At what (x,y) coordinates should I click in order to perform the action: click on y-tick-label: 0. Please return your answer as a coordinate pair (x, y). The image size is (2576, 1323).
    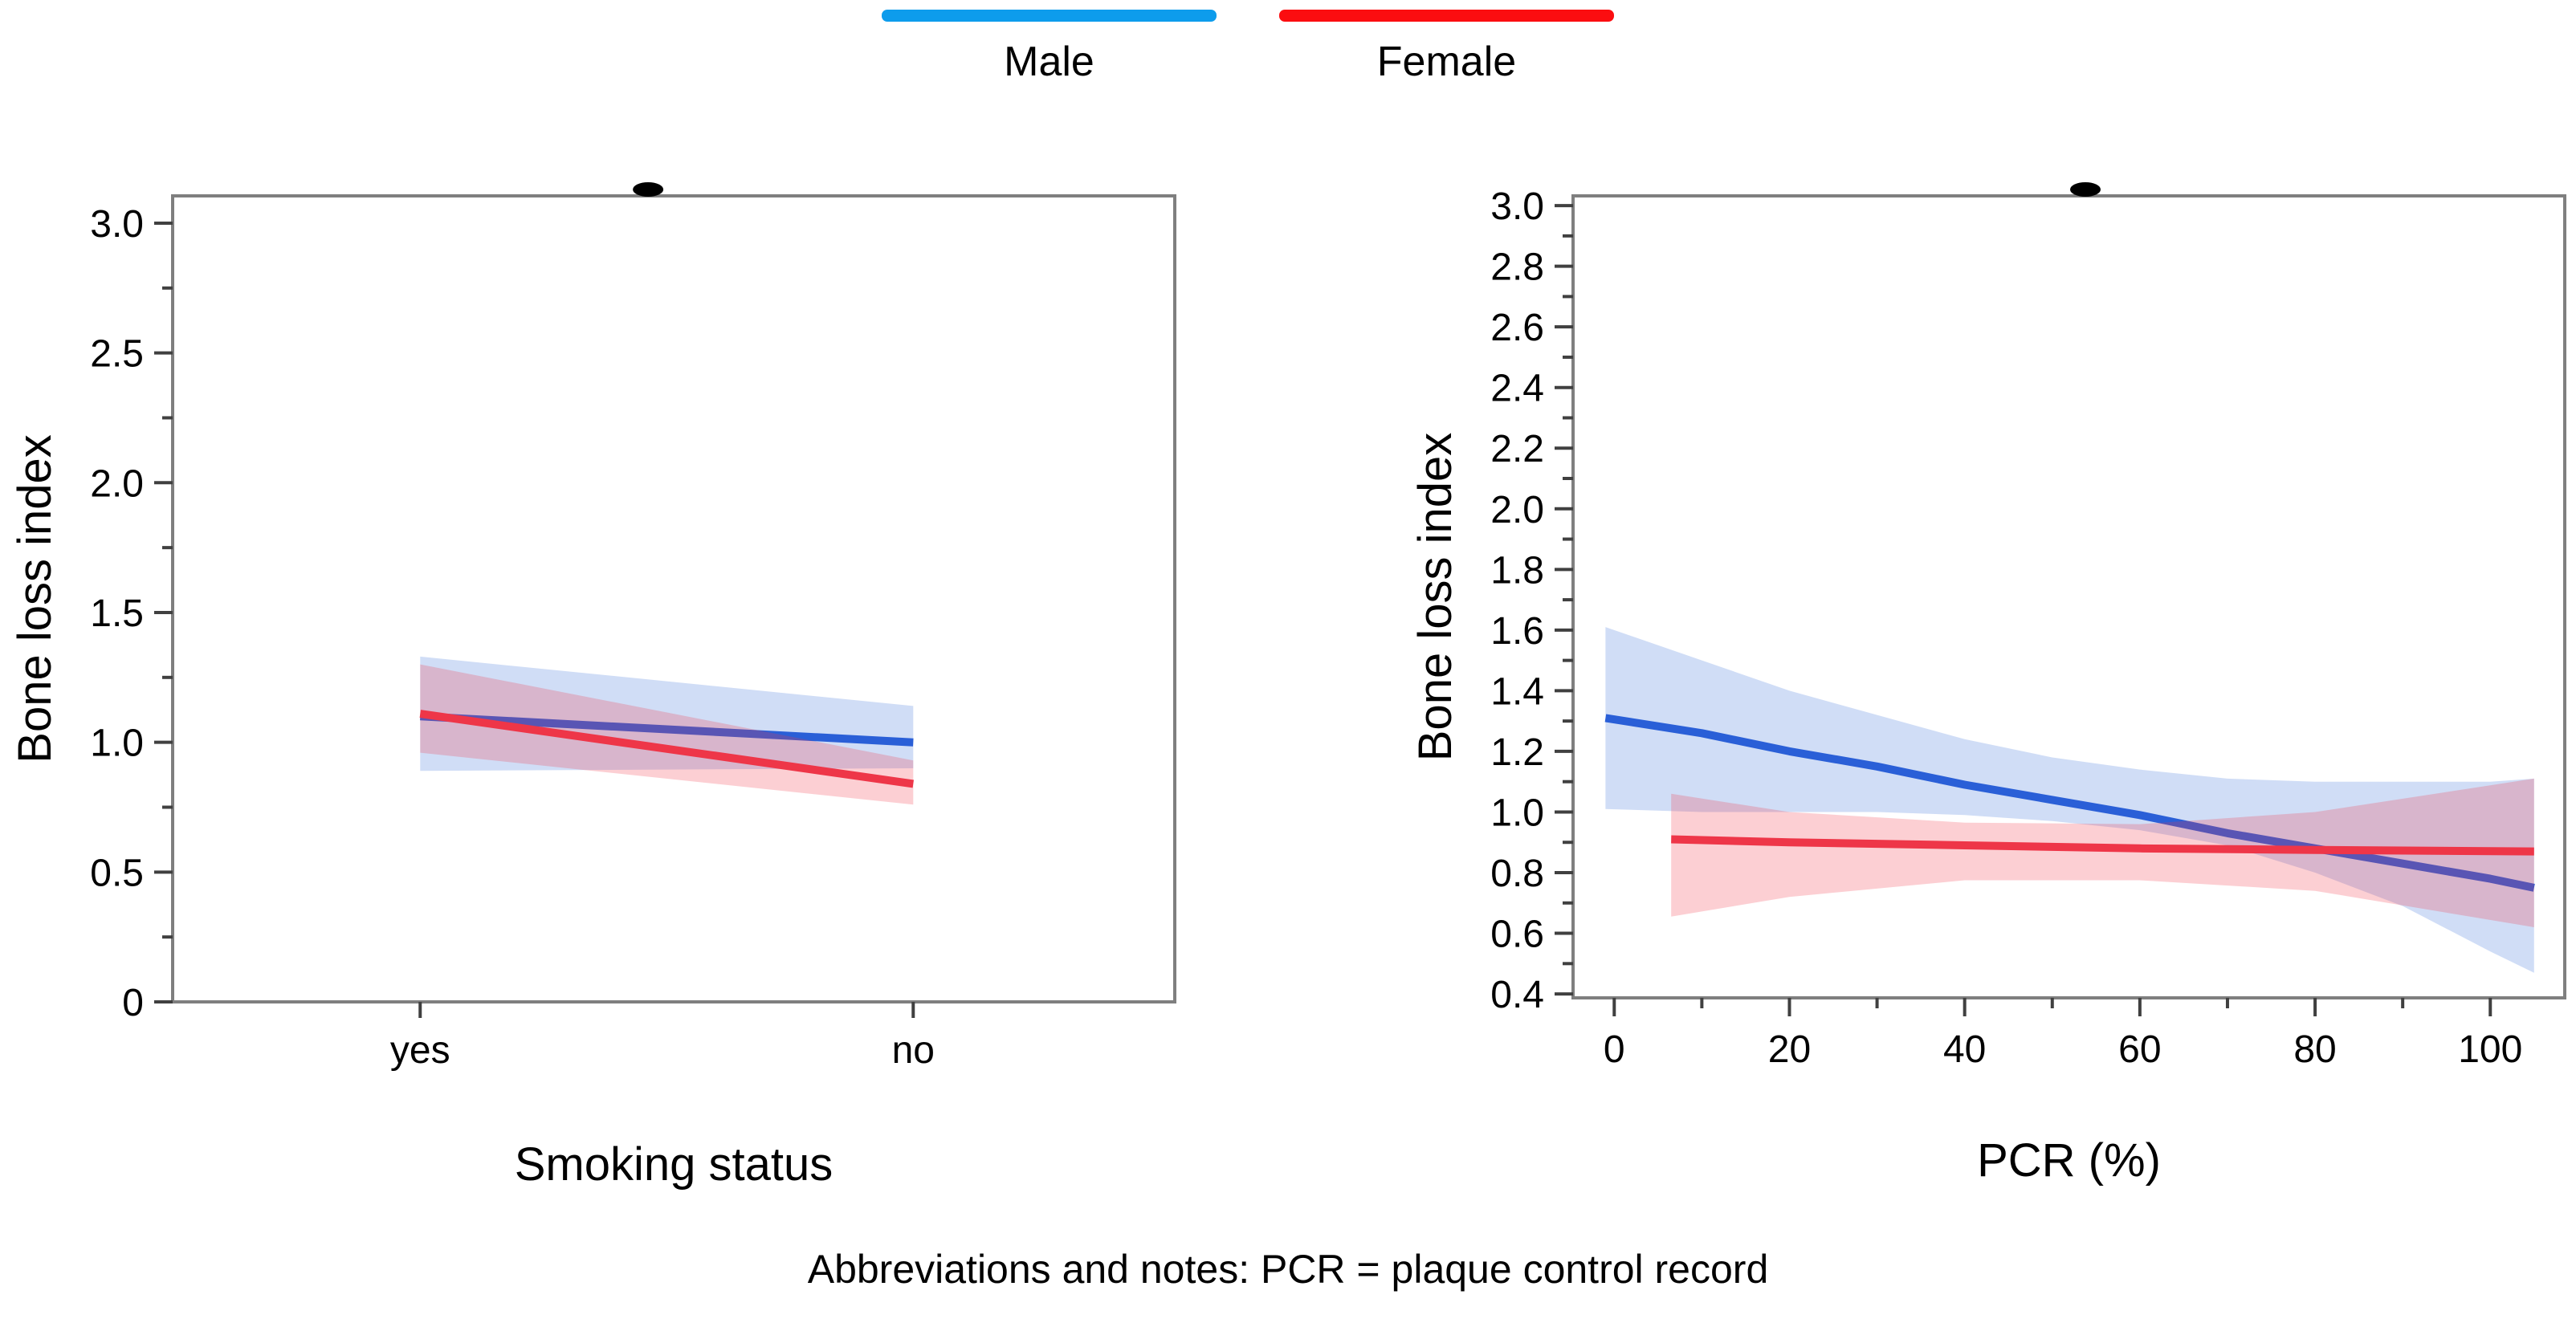
    Looking at the image, I should click on (133, 1003).